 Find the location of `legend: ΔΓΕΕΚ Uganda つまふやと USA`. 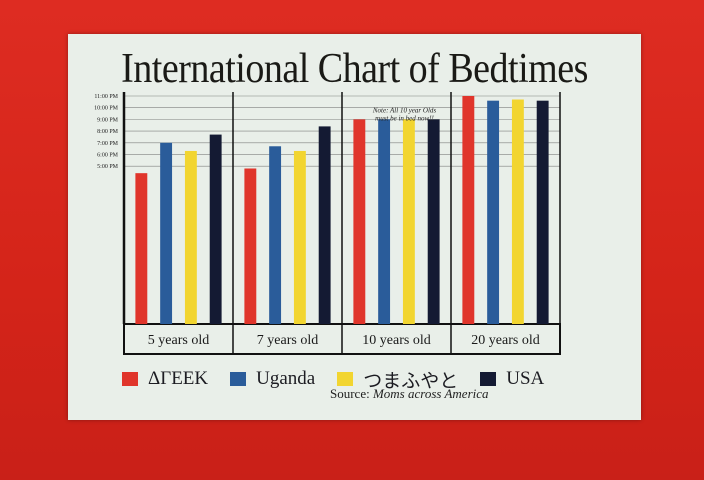

legend: ΔΓΕΕΚ Uganda つまふやと USA is located at coordinates (372, 379).